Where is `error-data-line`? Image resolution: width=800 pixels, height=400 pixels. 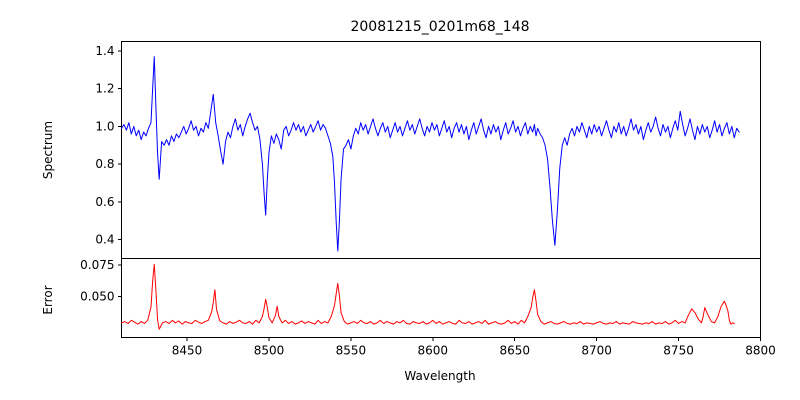
error-data-line is located at coordinates (428, 296).